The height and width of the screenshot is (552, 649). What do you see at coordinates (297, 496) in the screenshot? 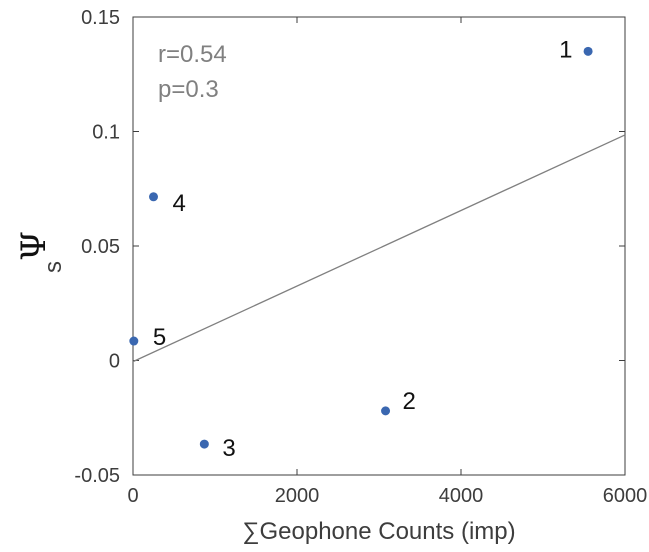
I see `x-tick-label: 2000` at bounding box center [297, 496].